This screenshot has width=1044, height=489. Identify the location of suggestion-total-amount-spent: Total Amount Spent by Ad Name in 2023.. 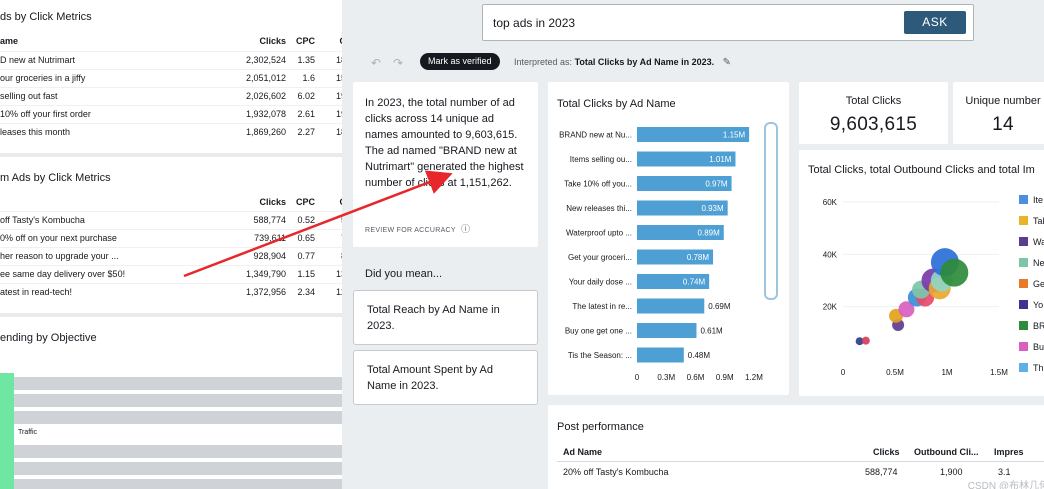
(445, 377).